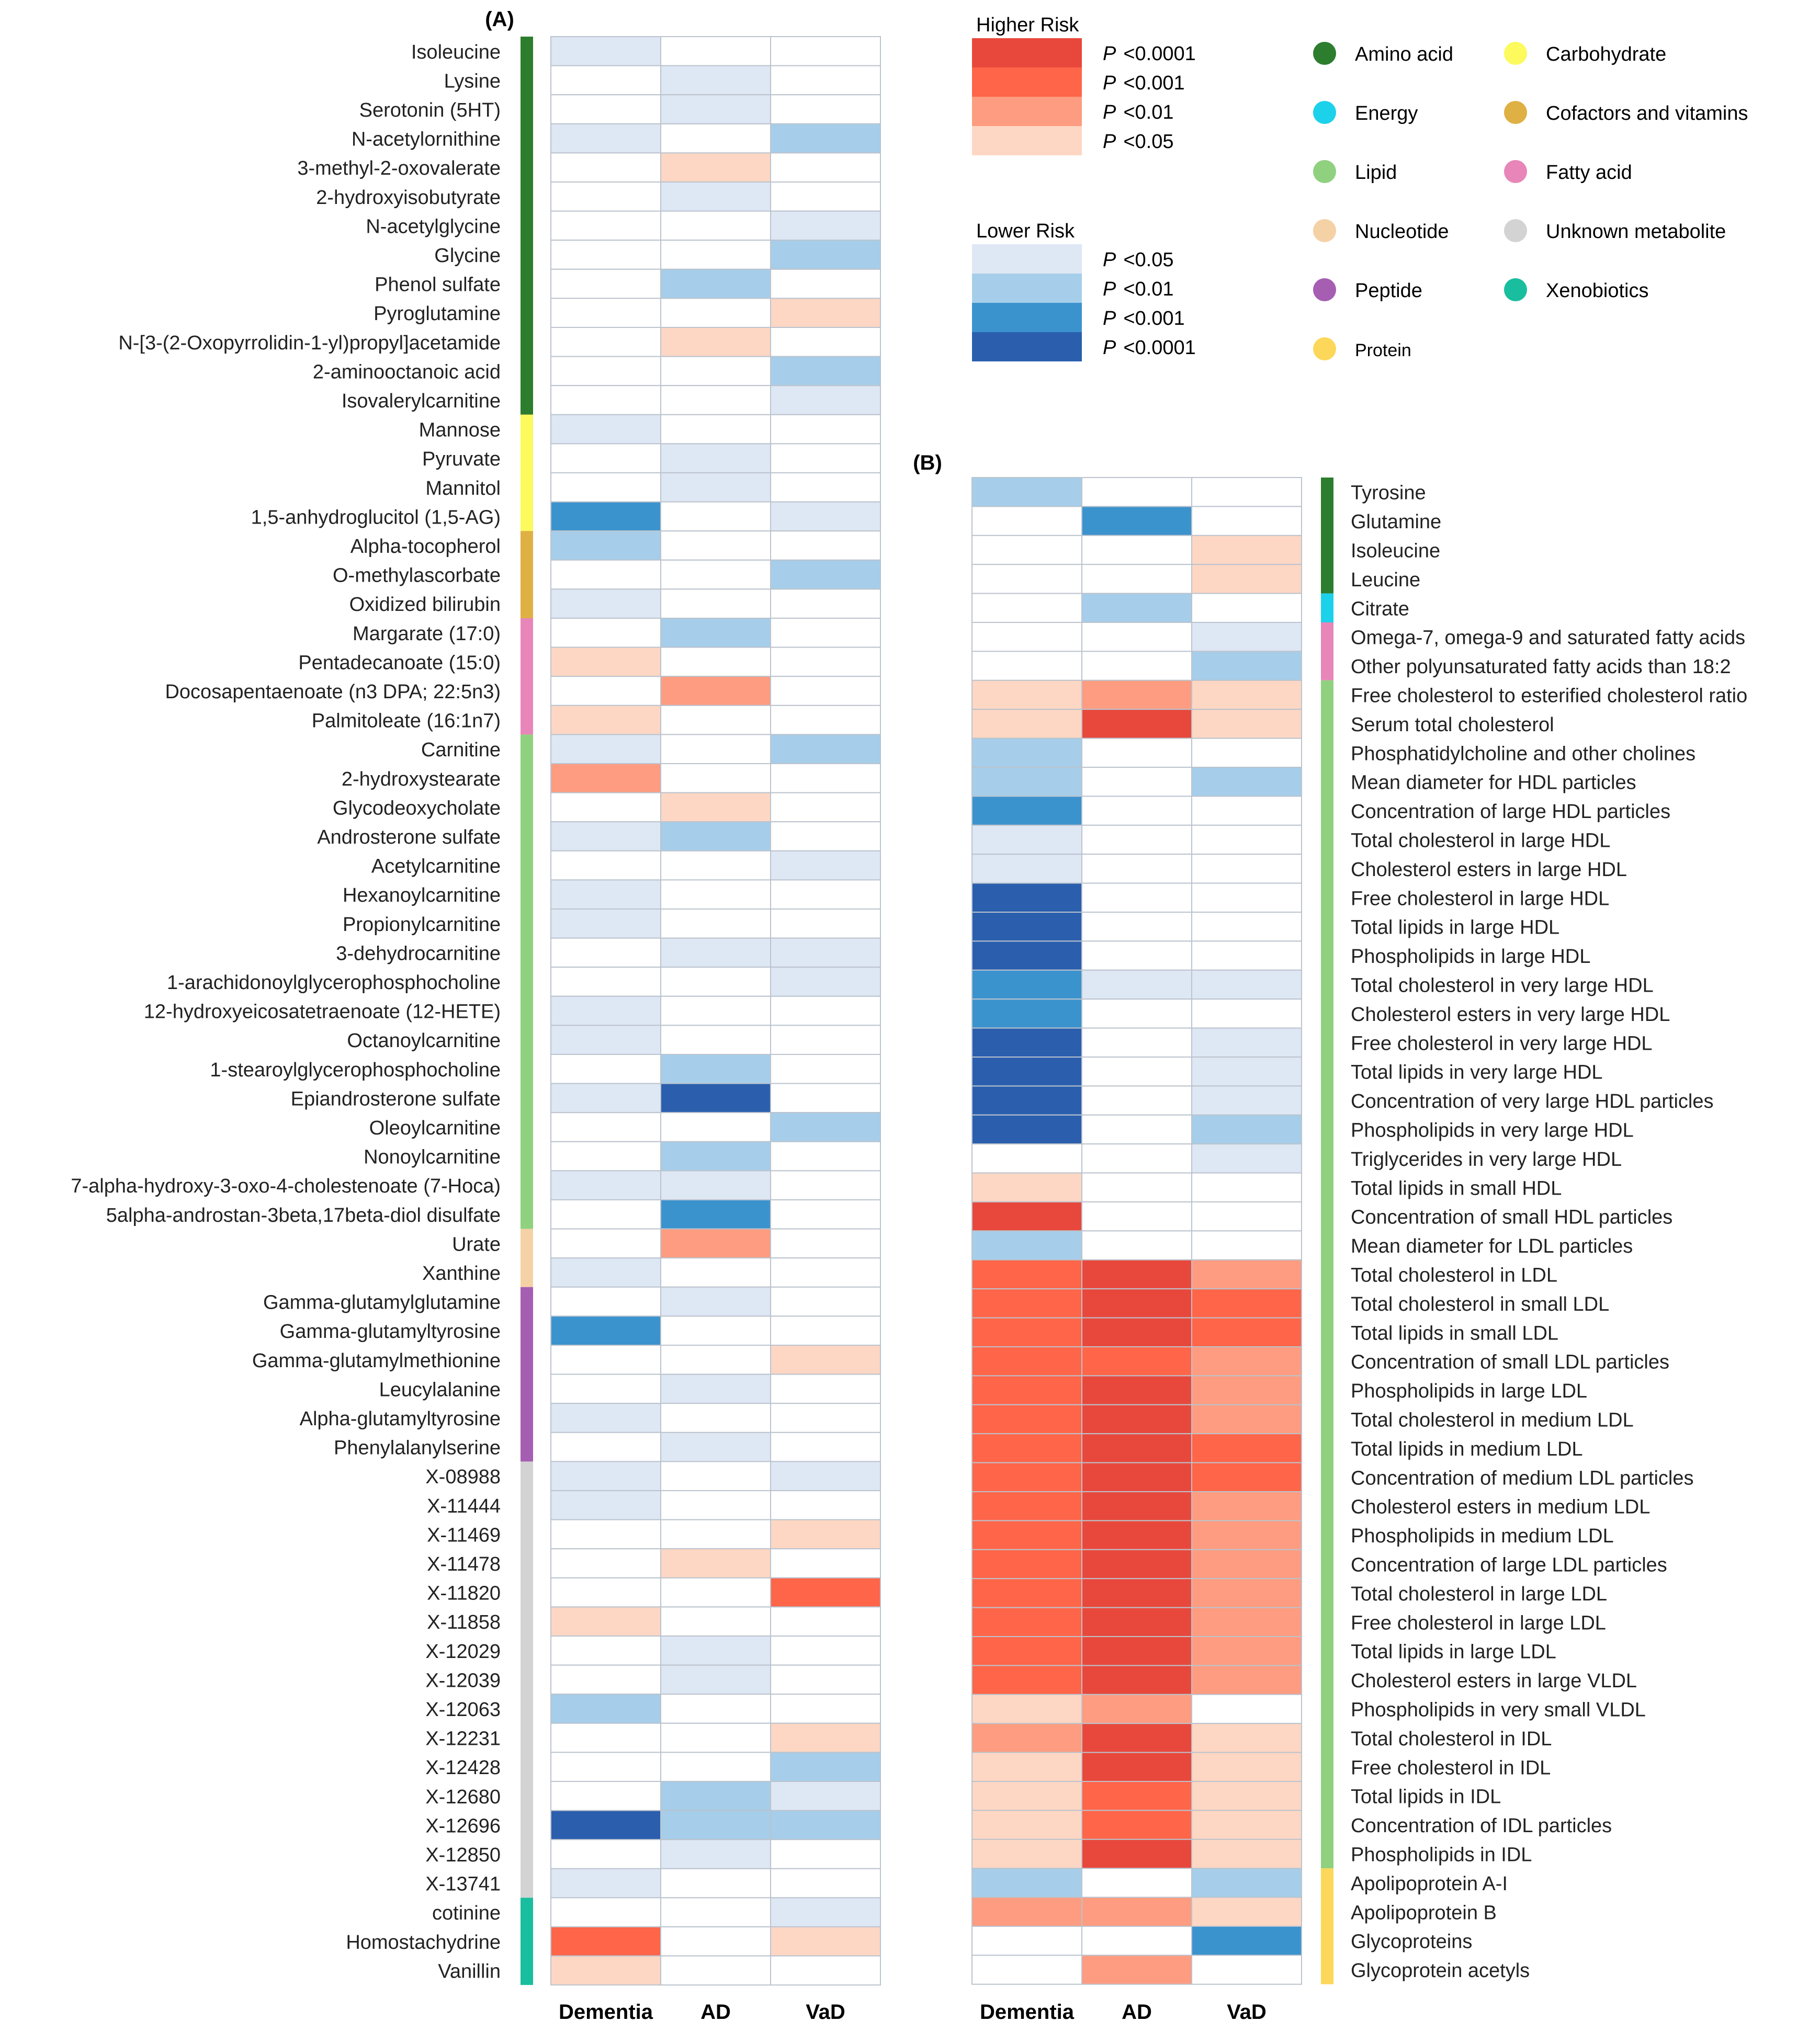 The height and width of the screenshot is (2033, 1820). Describe the element at coordinates (1523, 754) in the screenshot. I see `row-label: Phosphatidylcholine and other cholines` at that location.